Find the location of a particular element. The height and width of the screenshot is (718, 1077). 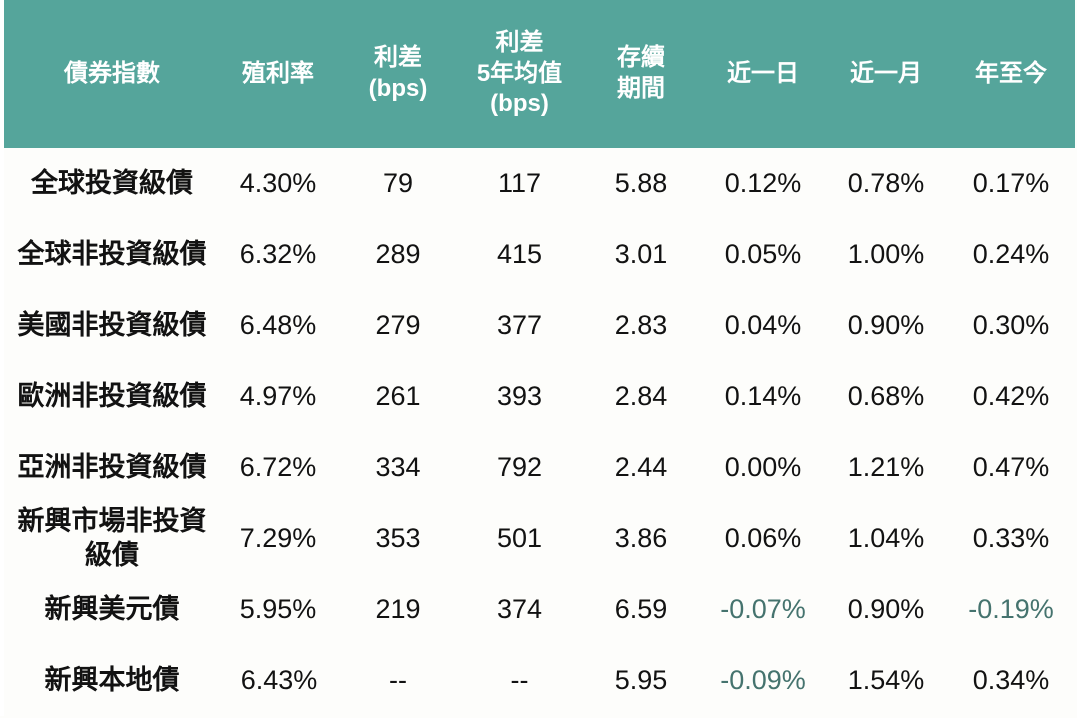

header-cell-spread-bps: 利差 (bps) is located at coordinates (398, 74).